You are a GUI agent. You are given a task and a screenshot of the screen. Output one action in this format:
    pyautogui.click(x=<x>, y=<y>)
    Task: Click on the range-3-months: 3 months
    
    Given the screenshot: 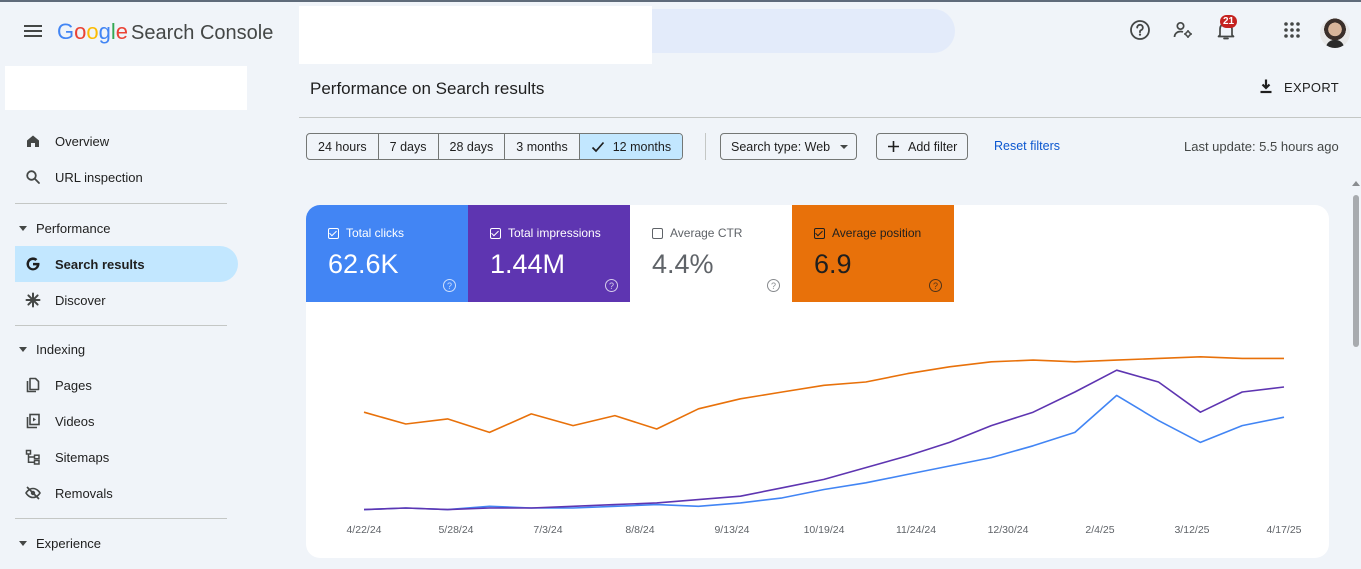 What is the action you would take?
    pyautogui.click(x=542, y=146)
    